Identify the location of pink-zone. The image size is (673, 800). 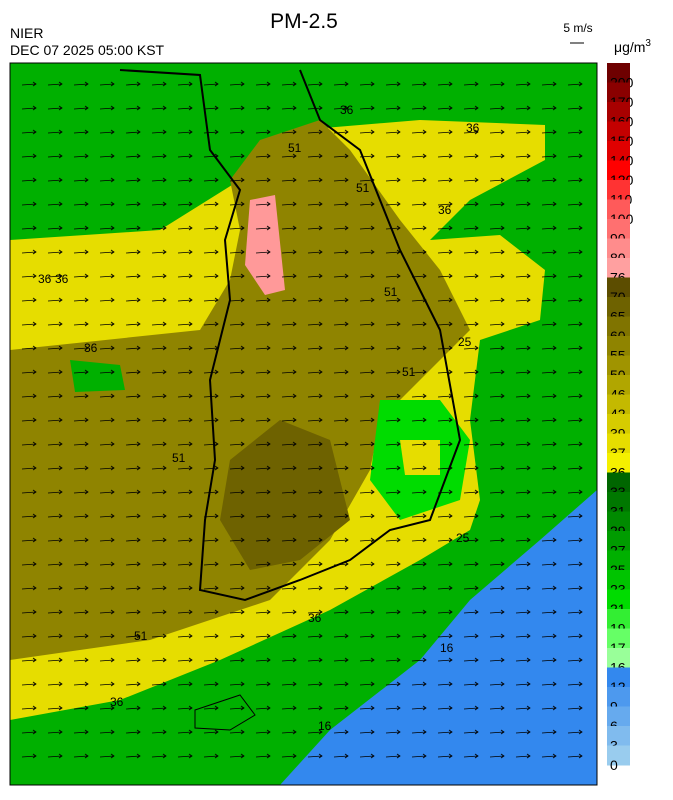
(265, 245).